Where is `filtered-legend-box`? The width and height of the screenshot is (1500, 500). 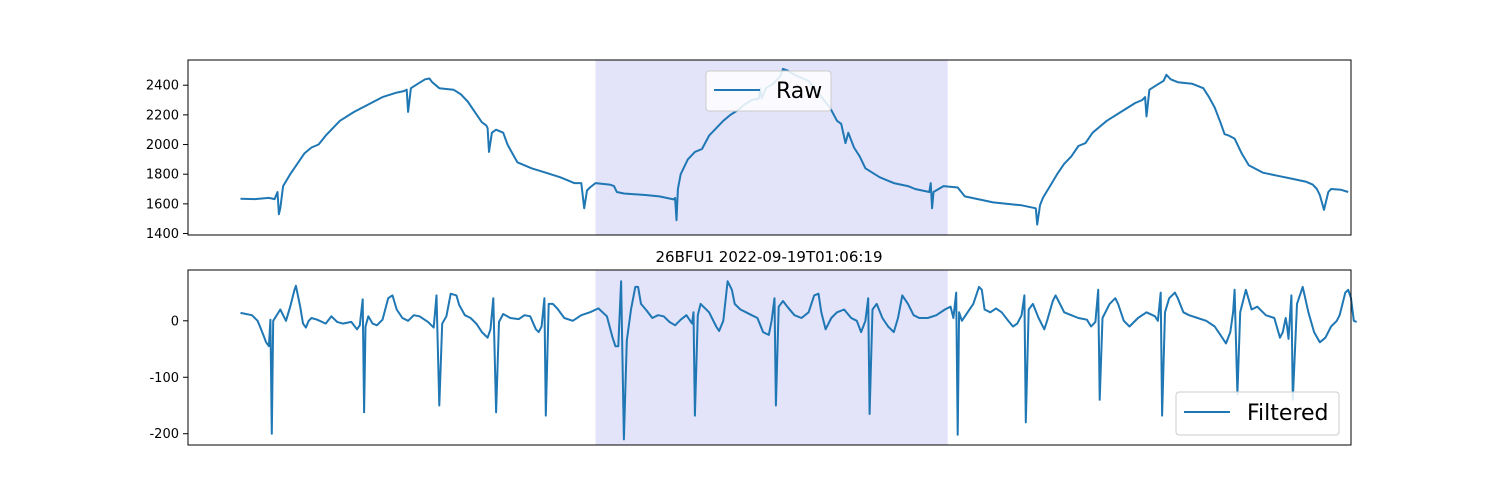 filtered-legend-box is located at coordinates (1257, 413).